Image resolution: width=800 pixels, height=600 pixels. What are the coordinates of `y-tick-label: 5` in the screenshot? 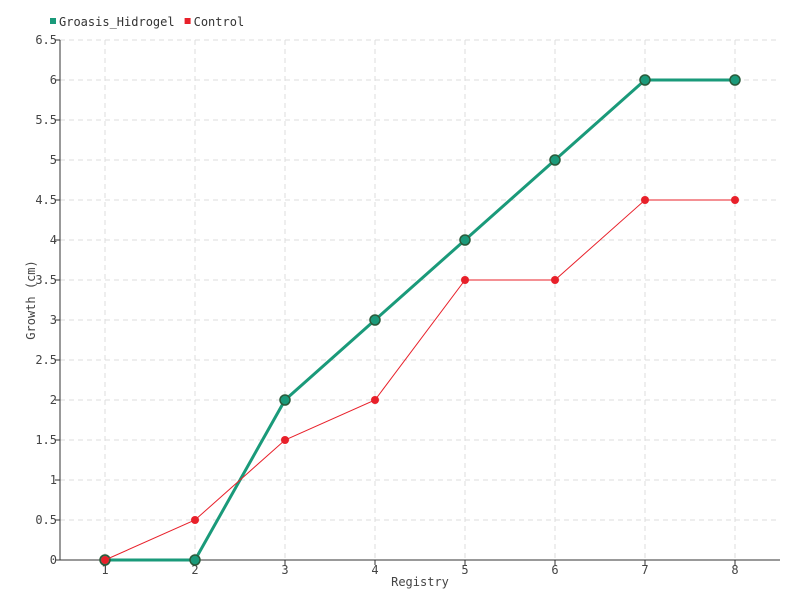 It's located at (53, 160).